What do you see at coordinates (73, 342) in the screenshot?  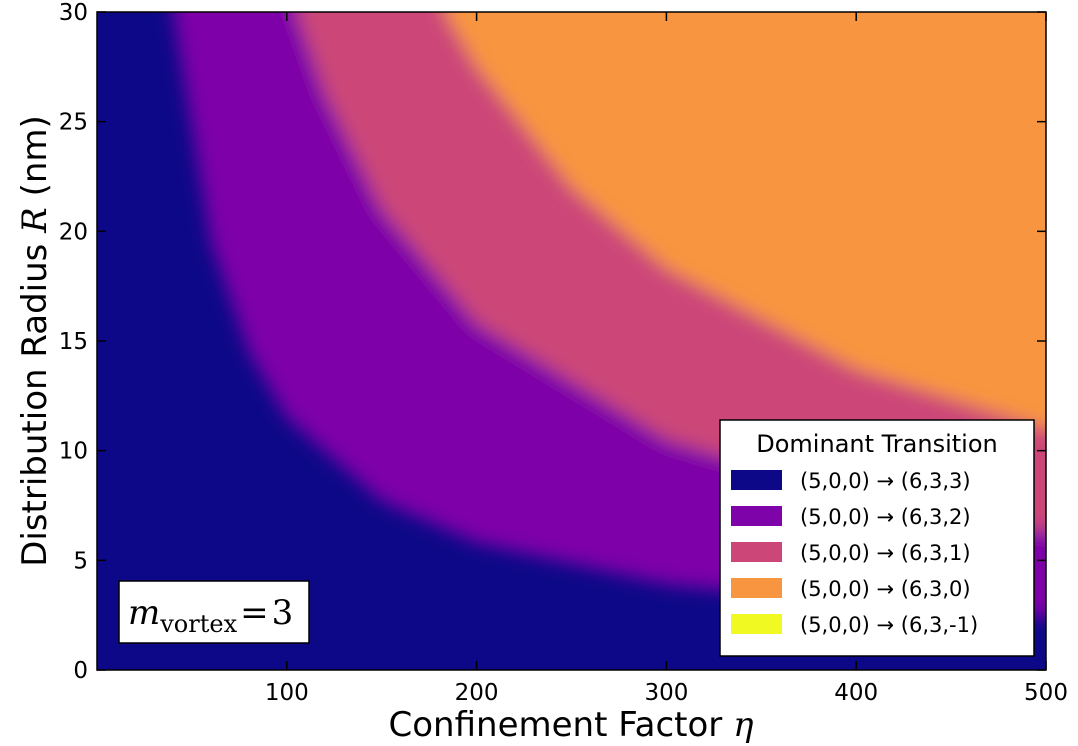 I see `y-tick-label: 15` at bounding box center [73, 342].